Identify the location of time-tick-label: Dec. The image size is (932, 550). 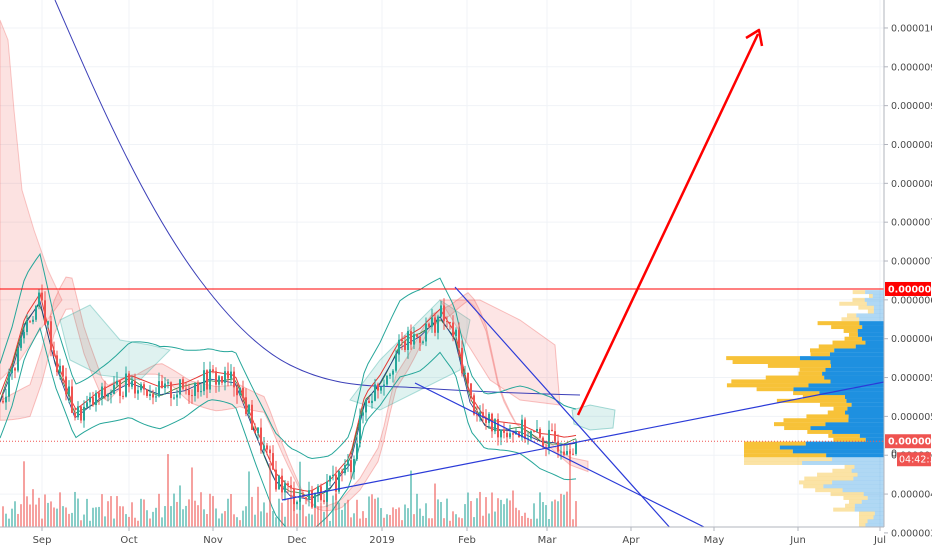
(296, 540).